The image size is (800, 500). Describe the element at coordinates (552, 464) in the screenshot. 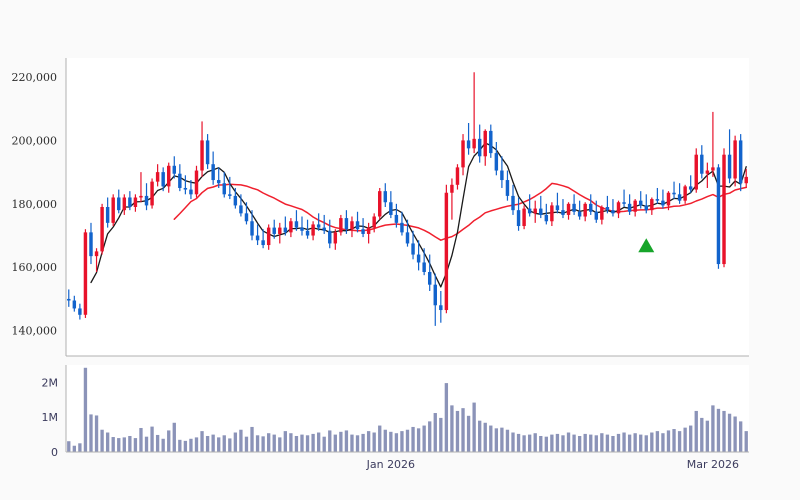

I see `x-axis-tick-labels: Jan 2026 Mar 2026` at that location.